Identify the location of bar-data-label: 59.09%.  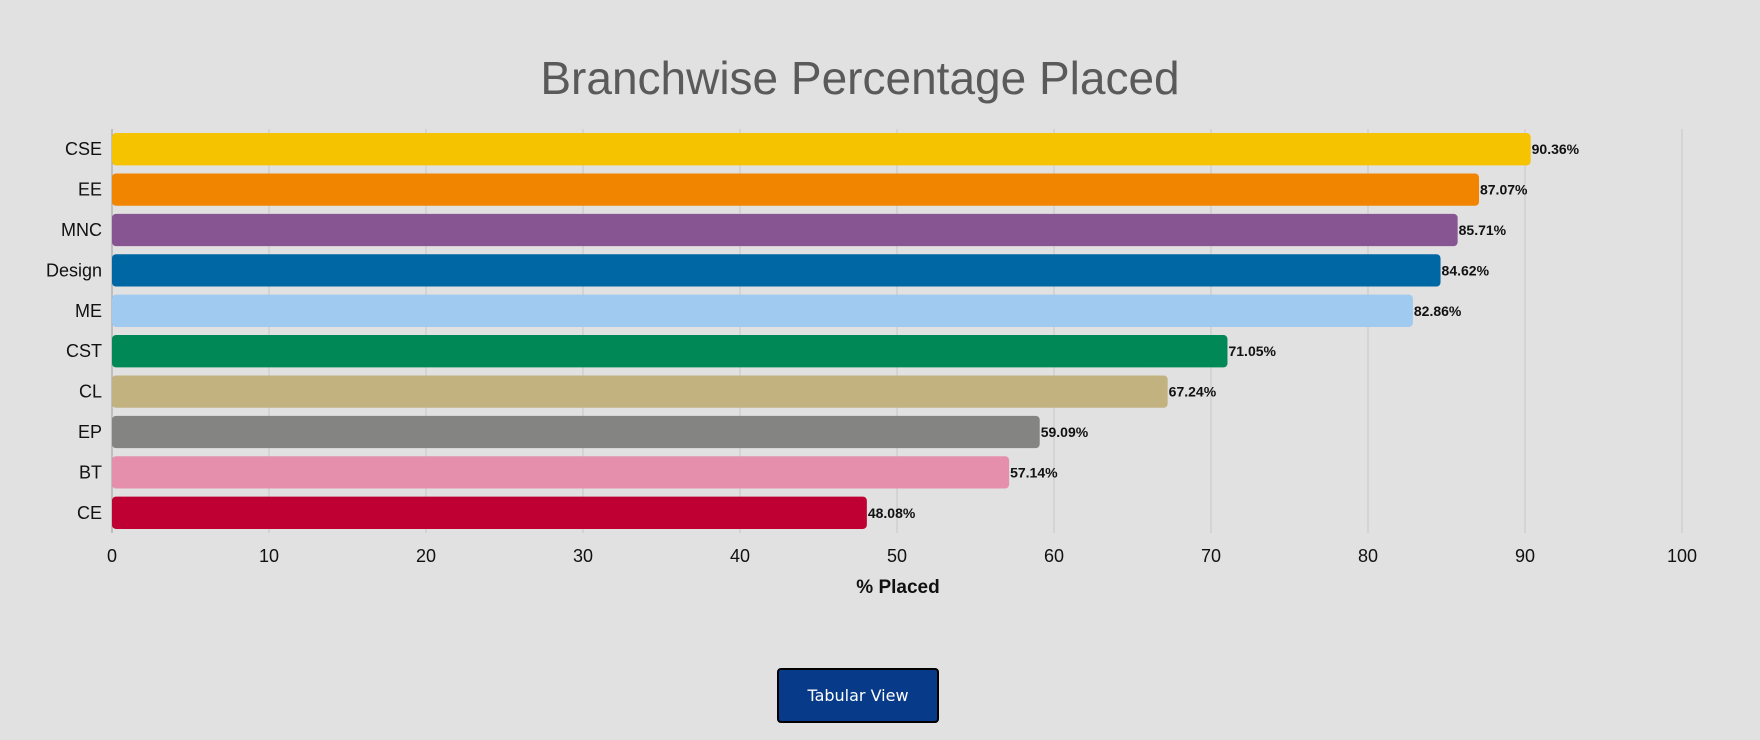
(1065, 432).